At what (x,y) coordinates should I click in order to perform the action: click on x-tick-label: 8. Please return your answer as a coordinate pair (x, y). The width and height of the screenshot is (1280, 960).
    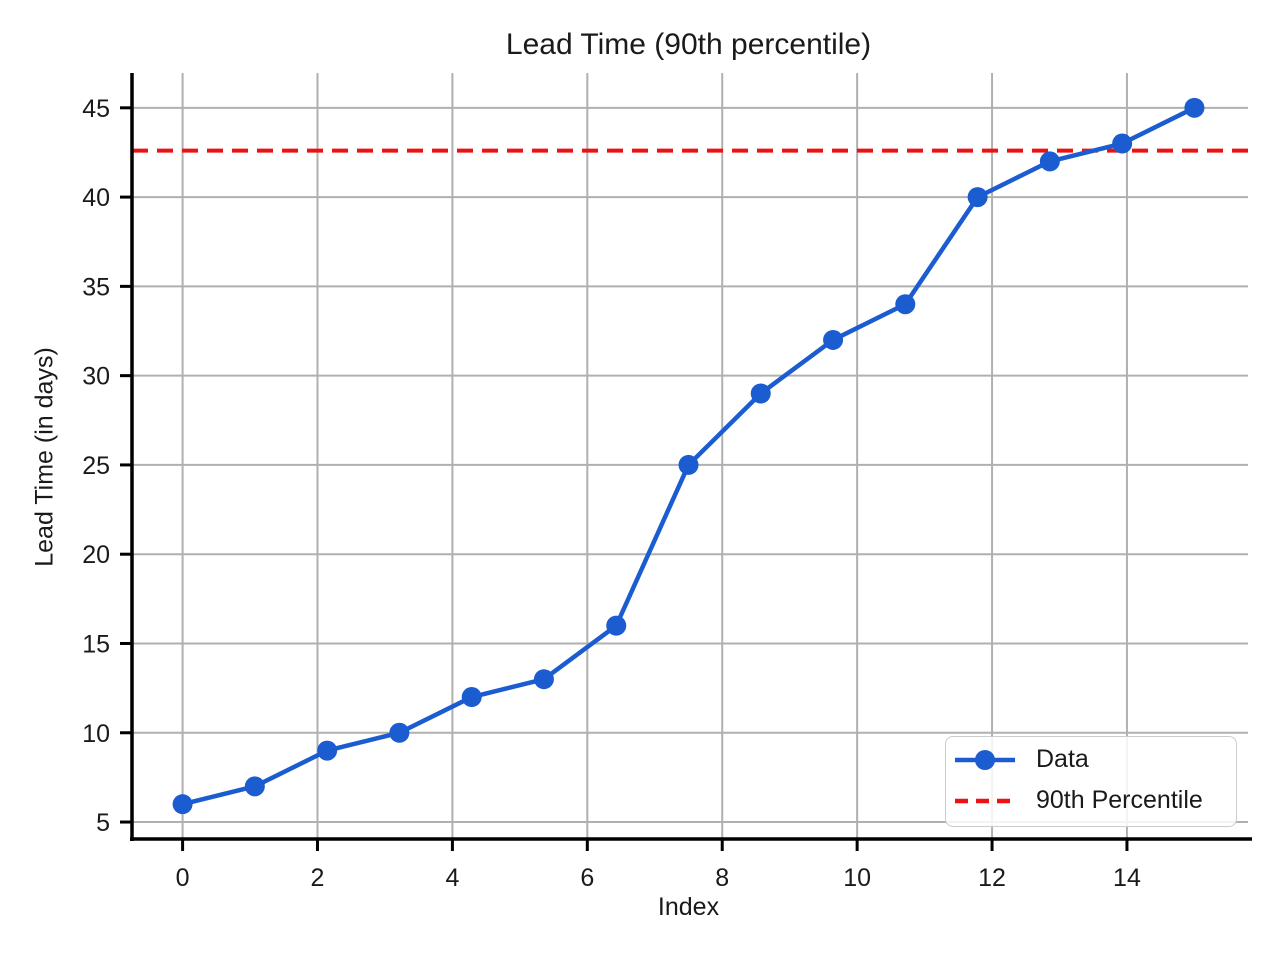
    Looking at the image, I should click on (722, 878).